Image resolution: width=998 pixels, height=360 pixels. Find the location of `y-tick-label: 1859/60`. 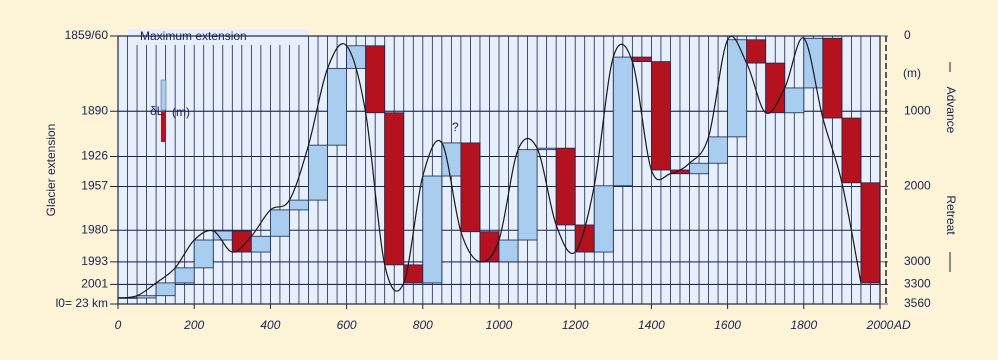

y-tick-label: 1859/60 is located at coordinates (87, 35).